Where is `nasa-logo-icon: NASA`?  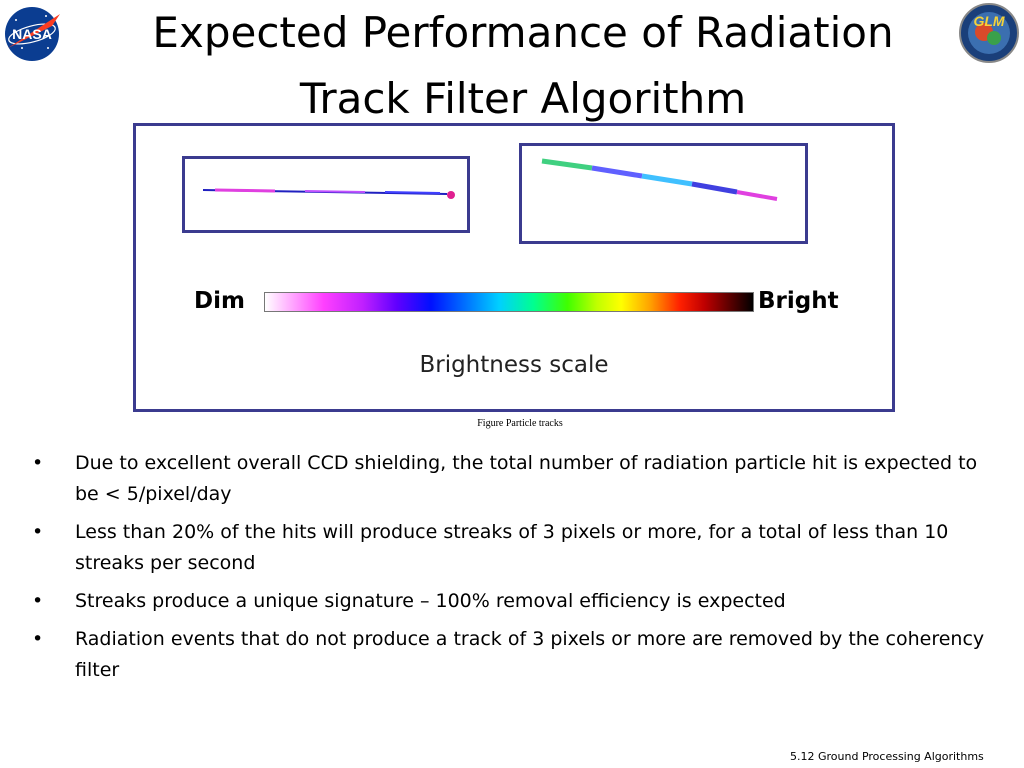
nasa-logo-icon: NASA is located at coordinates (32, 34).